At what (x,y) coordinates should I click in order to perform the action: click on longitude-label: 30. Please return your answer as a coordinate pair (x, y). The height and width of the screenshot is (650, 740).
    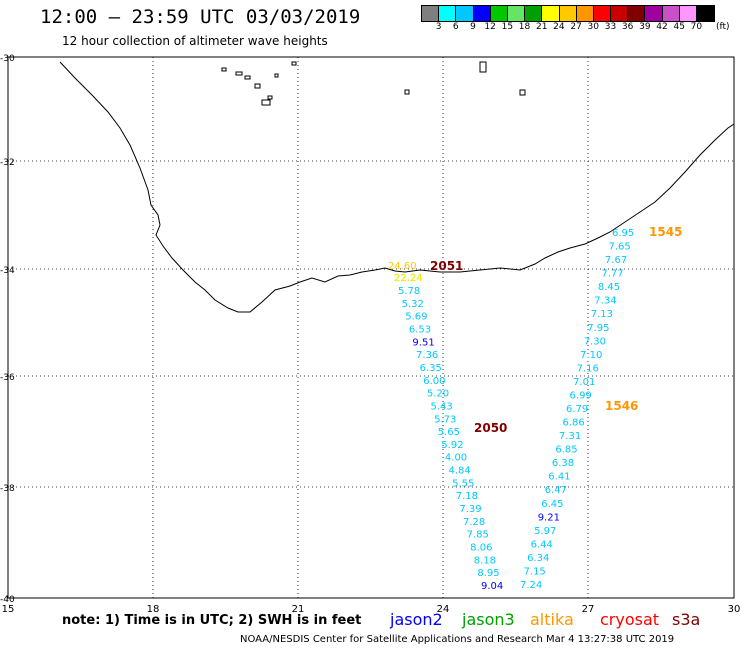
    Looking at the image, I should click on (734, 609).